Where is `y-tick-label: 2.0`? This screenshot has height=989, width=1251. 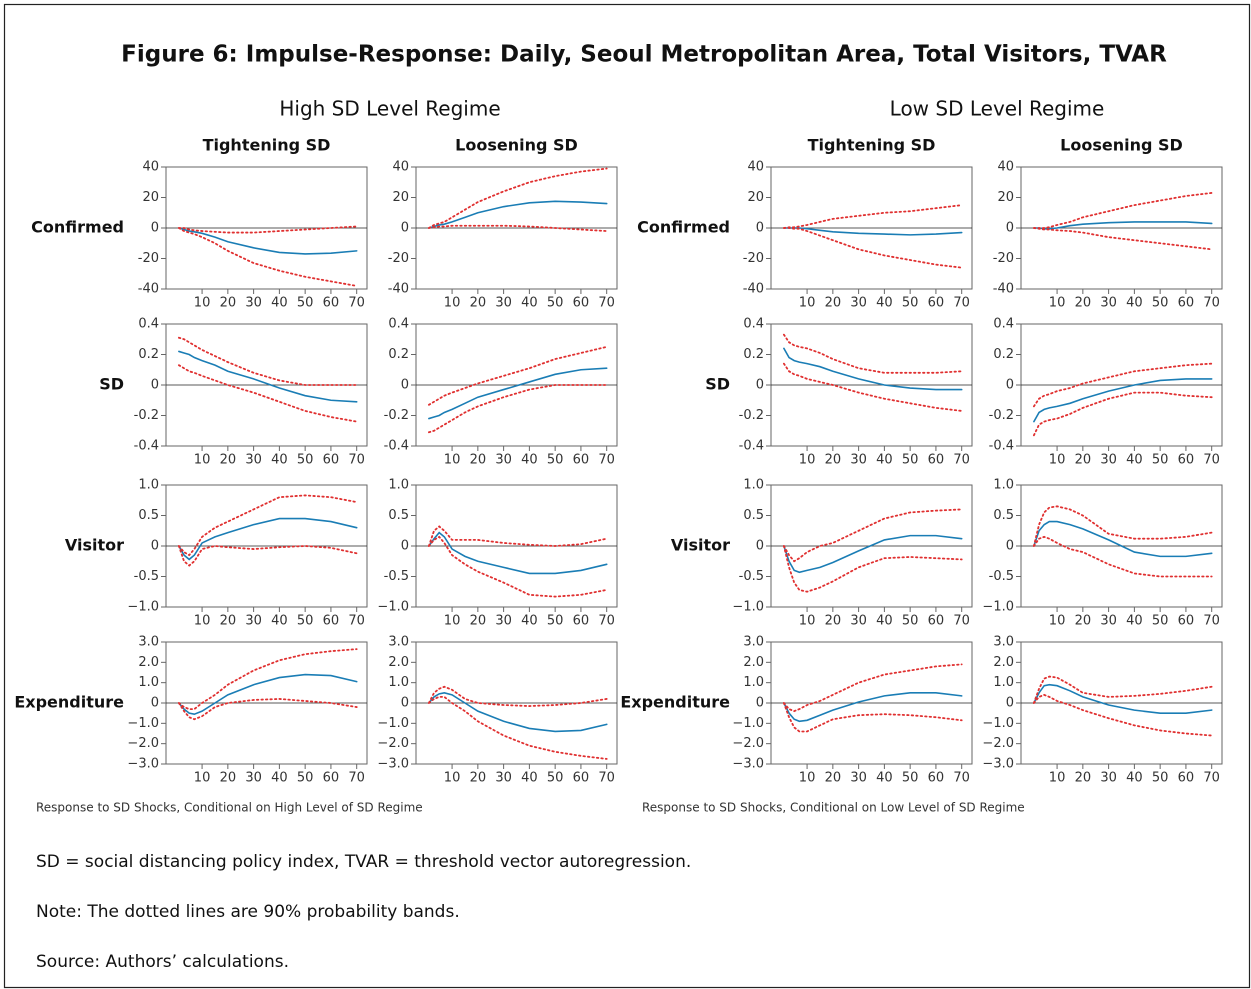
y-tick-label: 2.0 is located at coordinates (398, 662).